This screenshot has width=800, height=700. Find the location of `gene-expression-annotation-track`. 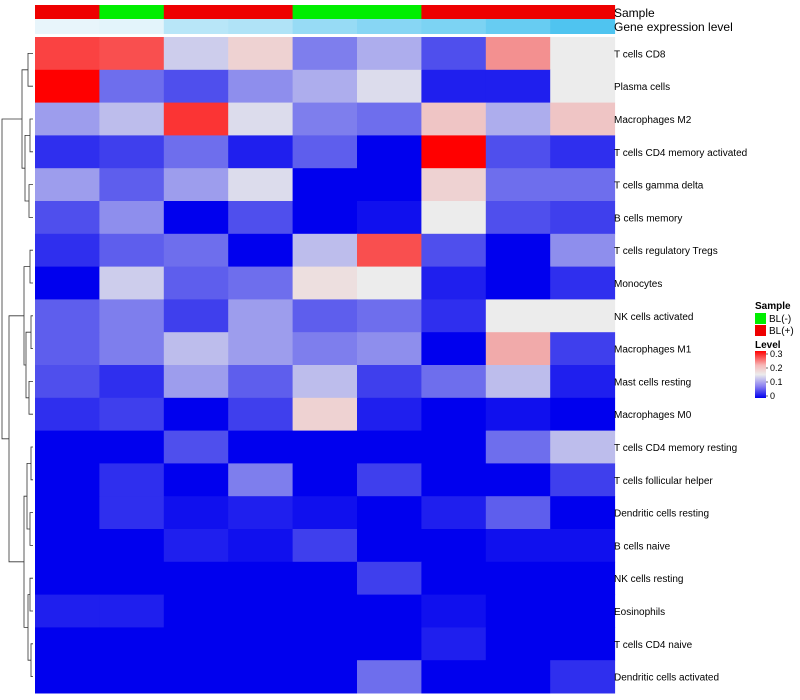

gene-expression-annotation-track is located at coordinates (325, 26).